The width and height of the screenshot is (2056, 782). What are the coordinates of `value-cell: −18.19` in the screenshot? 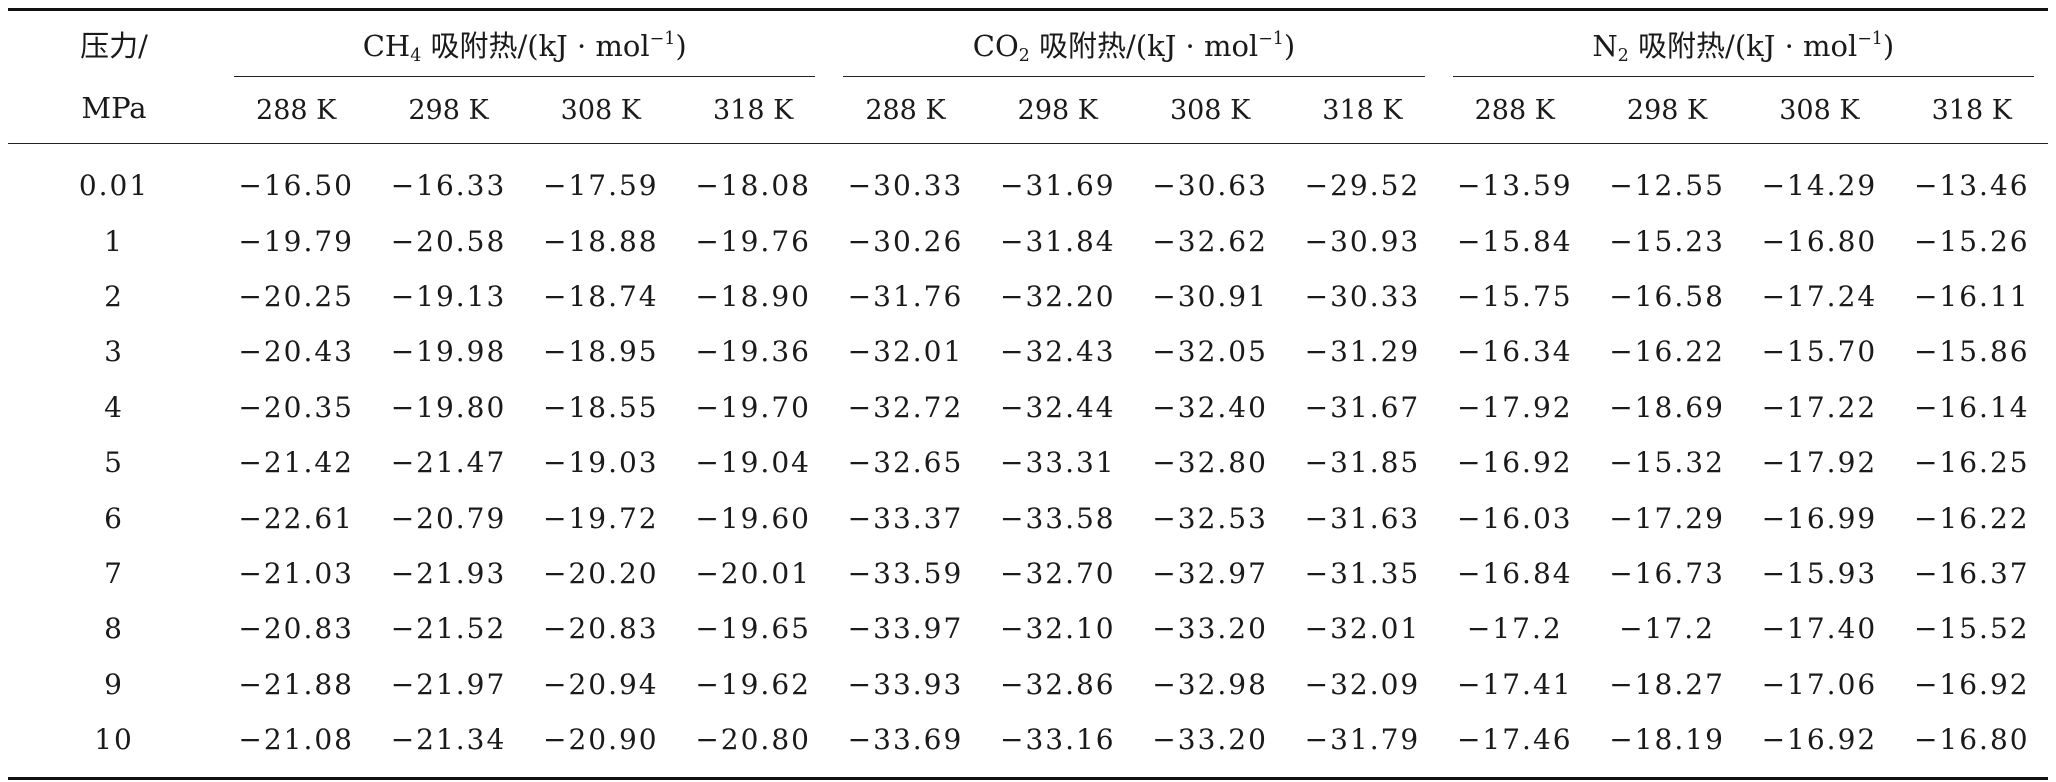 It's located at (1667, 746).